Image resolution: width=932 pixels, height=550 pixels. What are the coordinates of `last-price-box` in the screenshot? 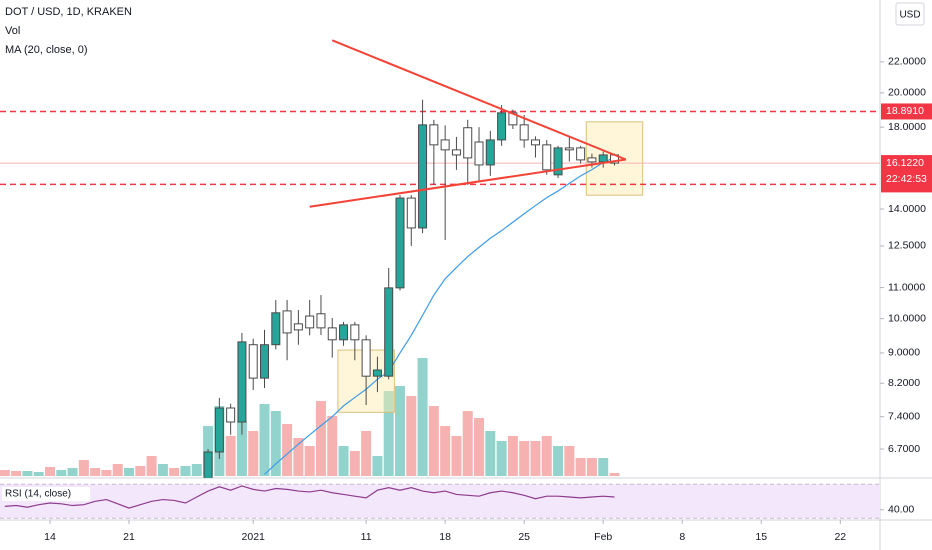 It's located at (906, 171).